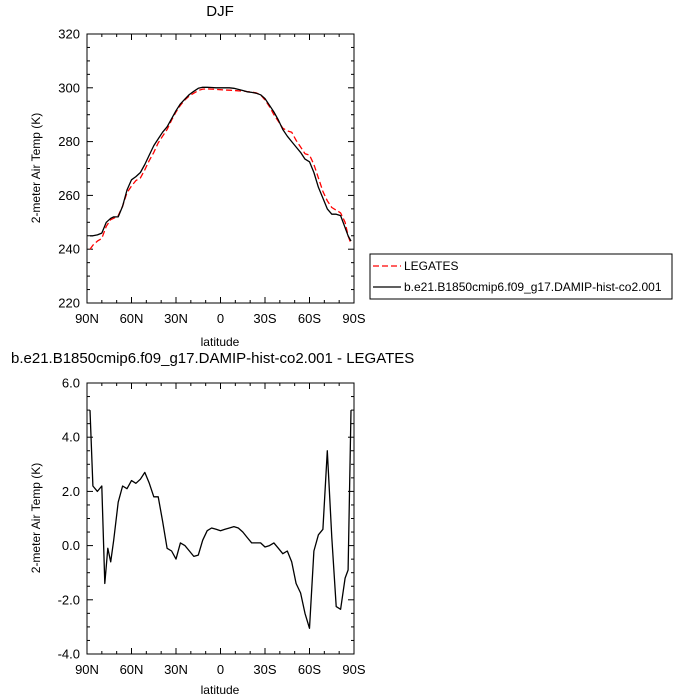 This screenshot has height=700, width=700. Describe the element at coordinates (220, 669) in the screenshot. I see `bottom-x-tick-label: 0` at that location.